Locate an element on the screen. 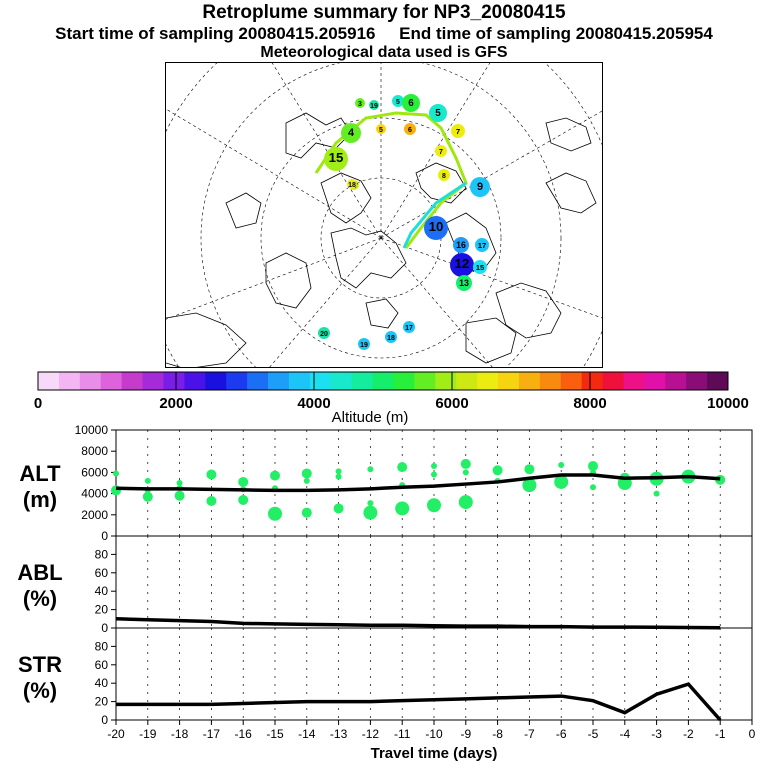 The image size is (768, 768). y-tick-label: 10000 is located at coordinates (92, 430).